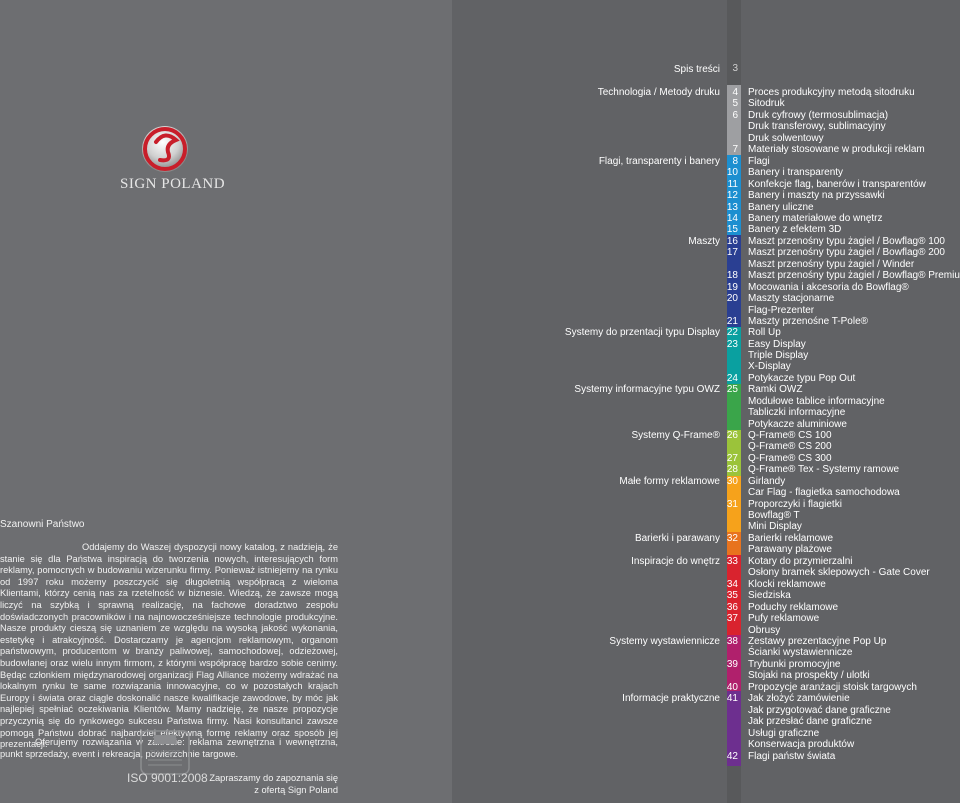 The height and width of the screenshot is (803, 960). What do you see at coordinates (732, 435) in the screenshot?
I see `toc-page-num: 26` at bounding box center [732, 435].